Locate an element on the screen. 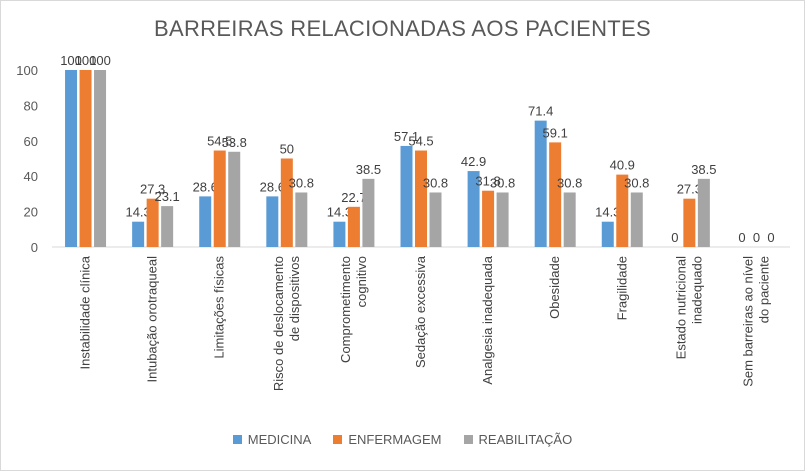  legend-label: REABILITAÇÃO is located at coordinates (525, 439).